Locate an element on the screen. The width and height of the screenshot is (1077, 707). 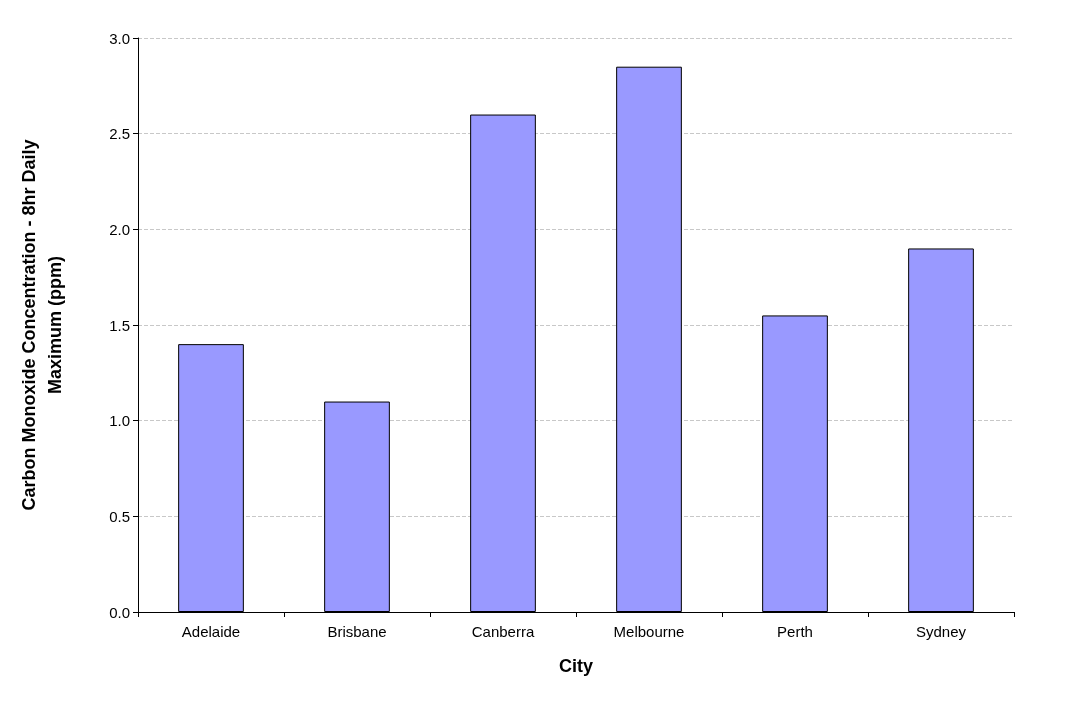
x-axis-title: City is located at coordinates (576, 666).